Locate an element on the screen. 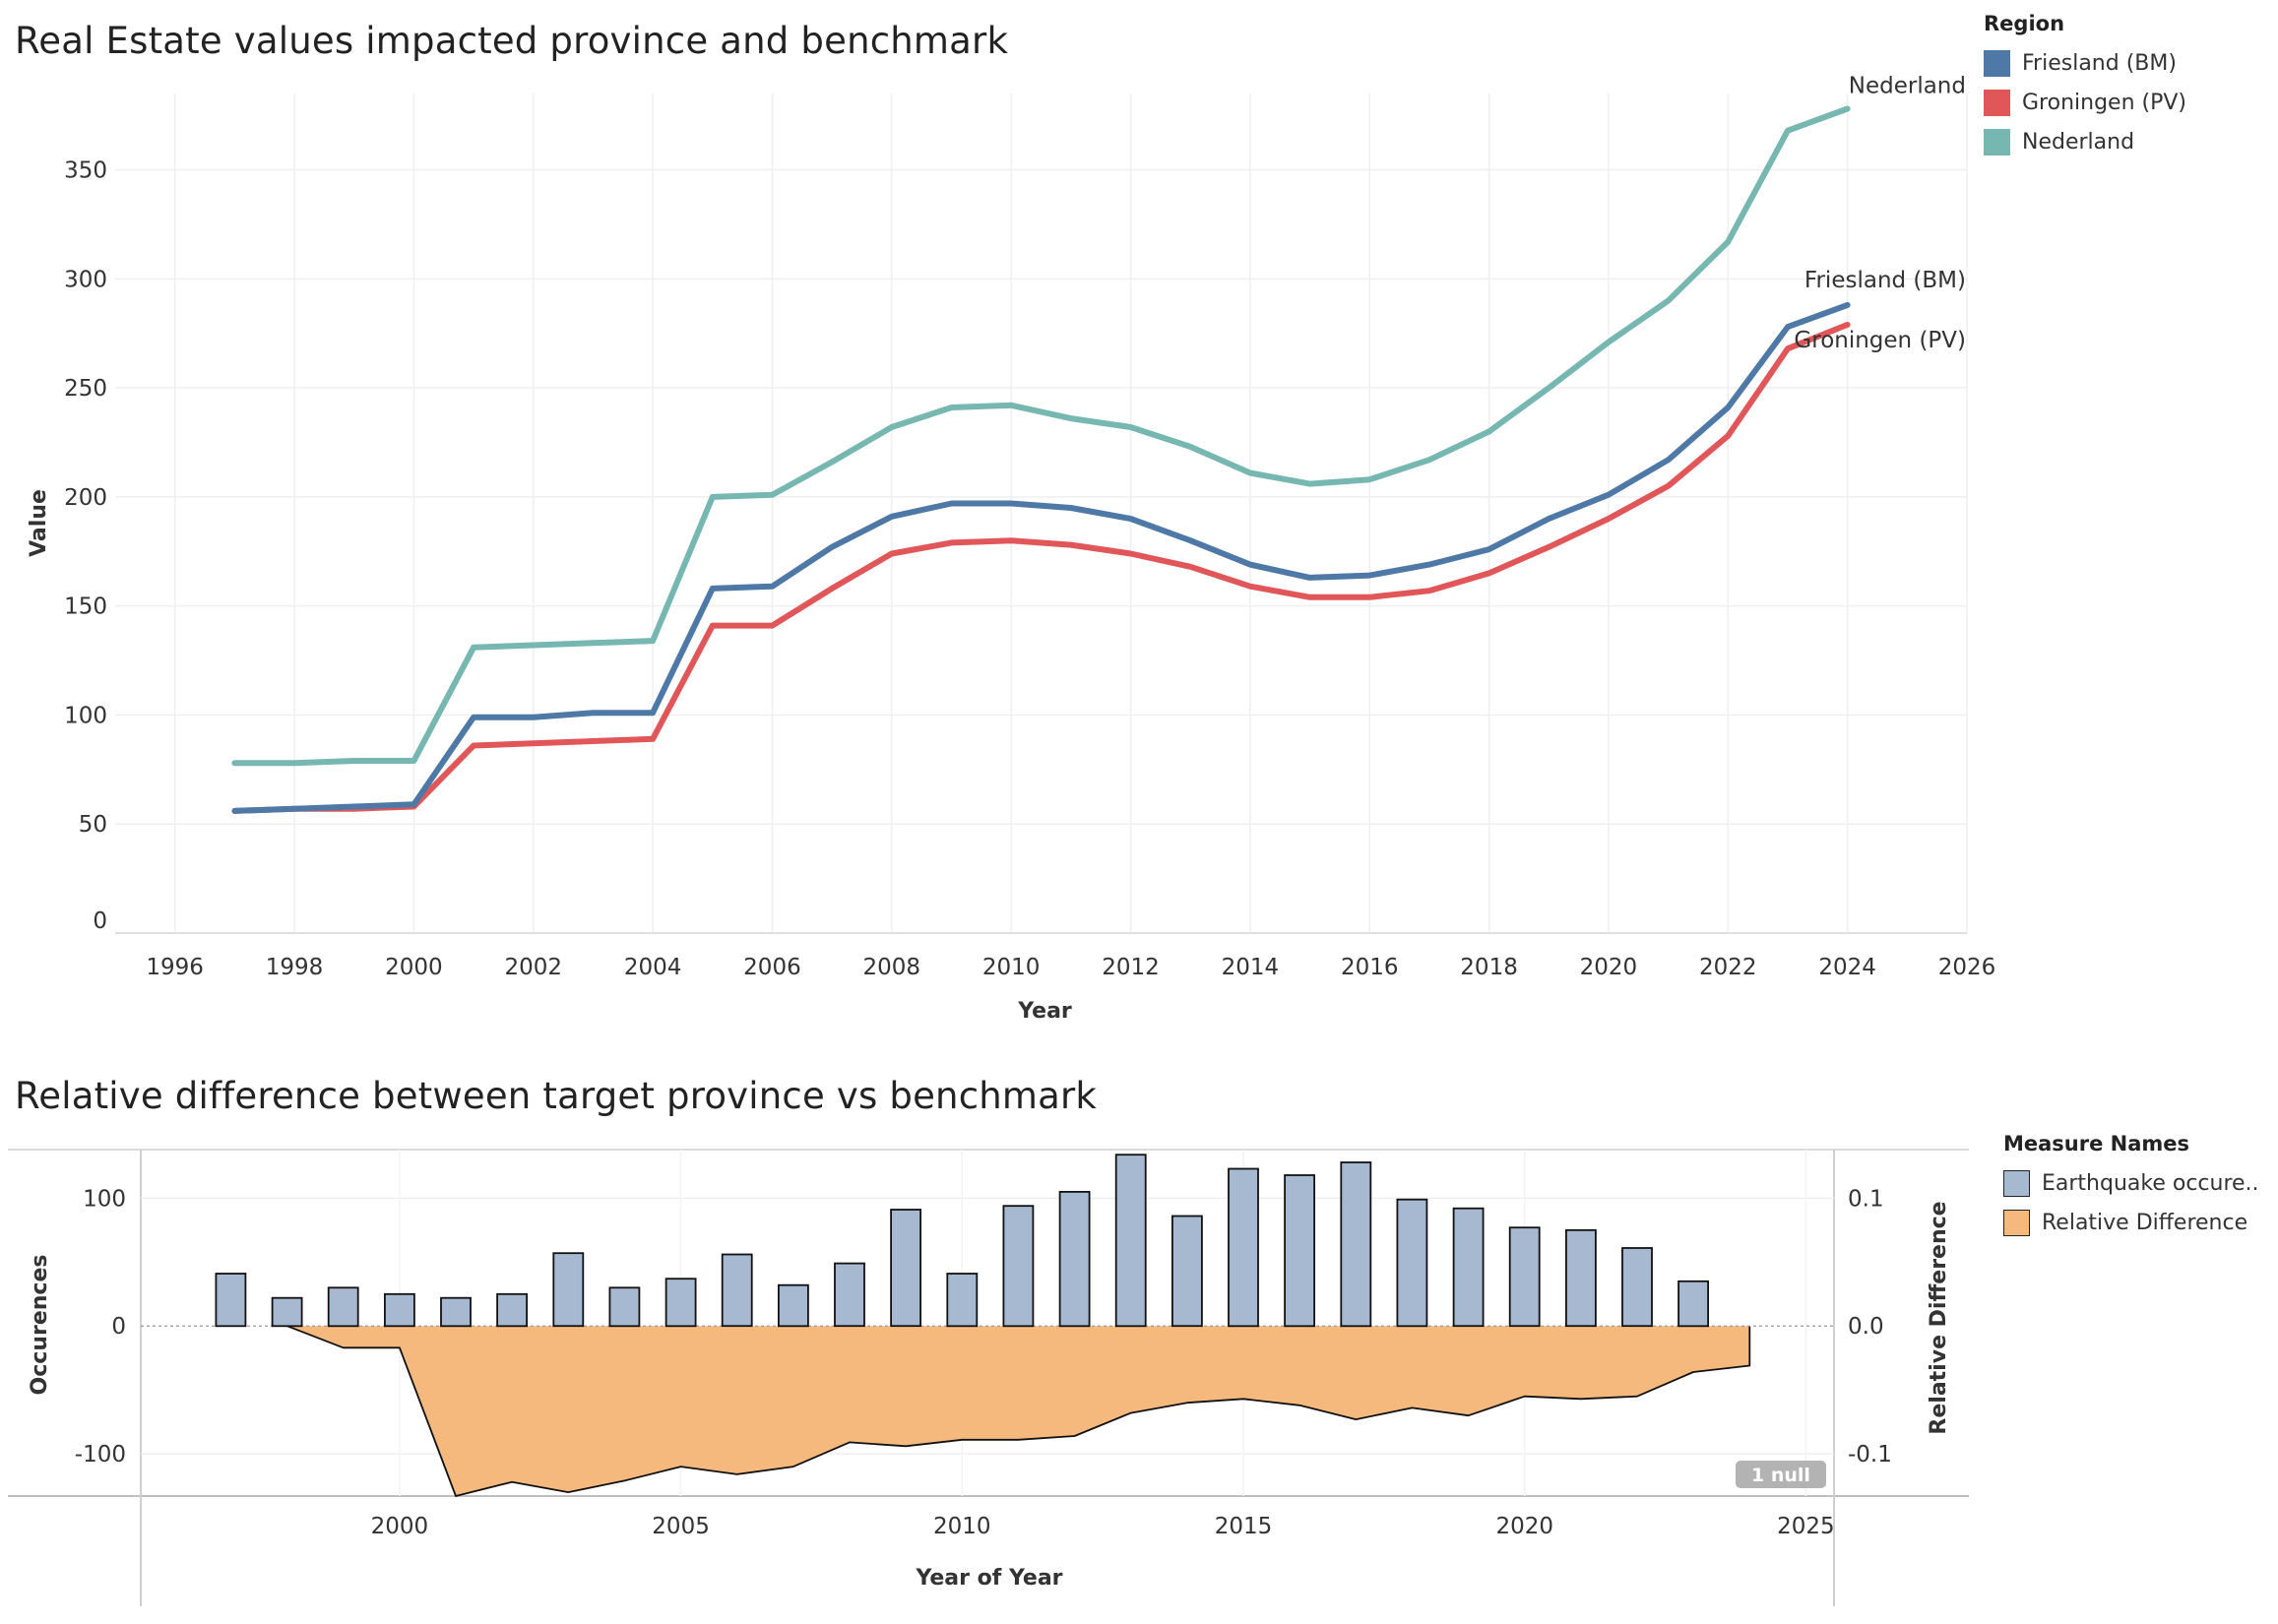 The width and height of the screenshot is (2278, 1624). legend-swatch-groningen is located at coordinates (1997, 102).